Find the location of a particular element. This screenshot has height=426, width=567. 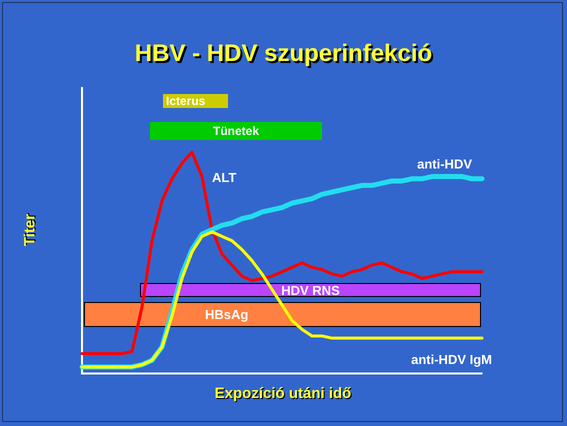

label-box: Tünetek is located at coordinates (236, 131).